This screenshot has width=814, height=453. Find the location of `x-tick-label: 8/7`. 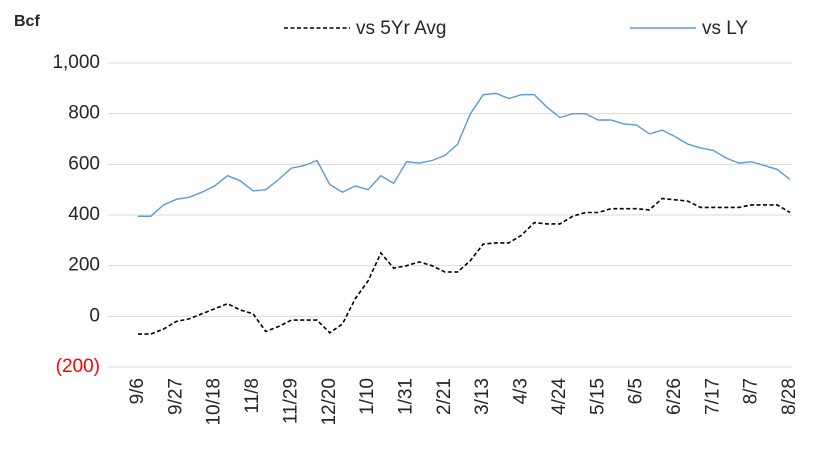

x-tick-label: 8/7 is located at coordinates (751, 391).